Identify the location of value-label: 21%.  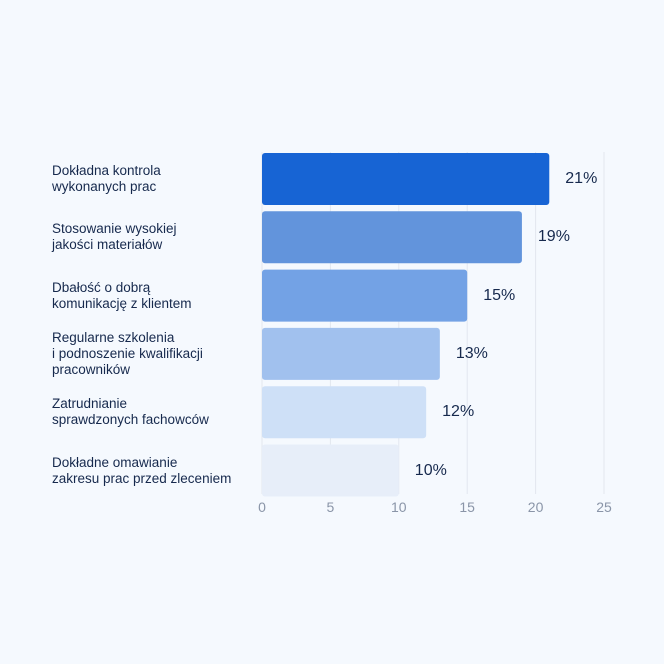
(581, 178).